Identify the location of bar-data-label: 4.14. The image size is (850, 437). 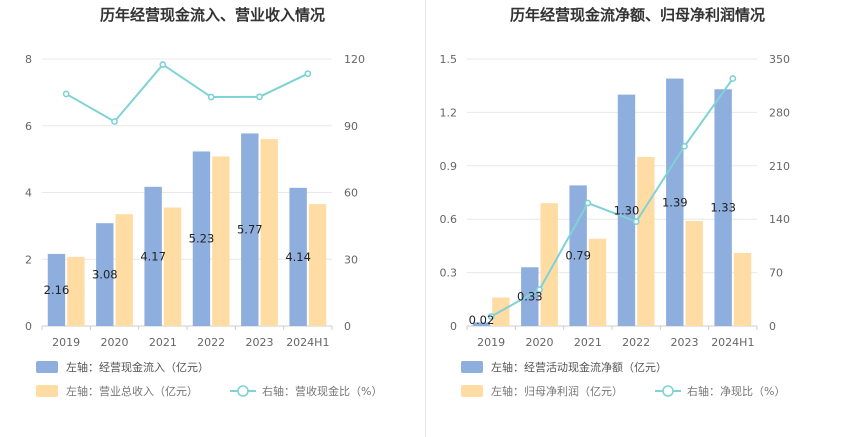
(298, 257).